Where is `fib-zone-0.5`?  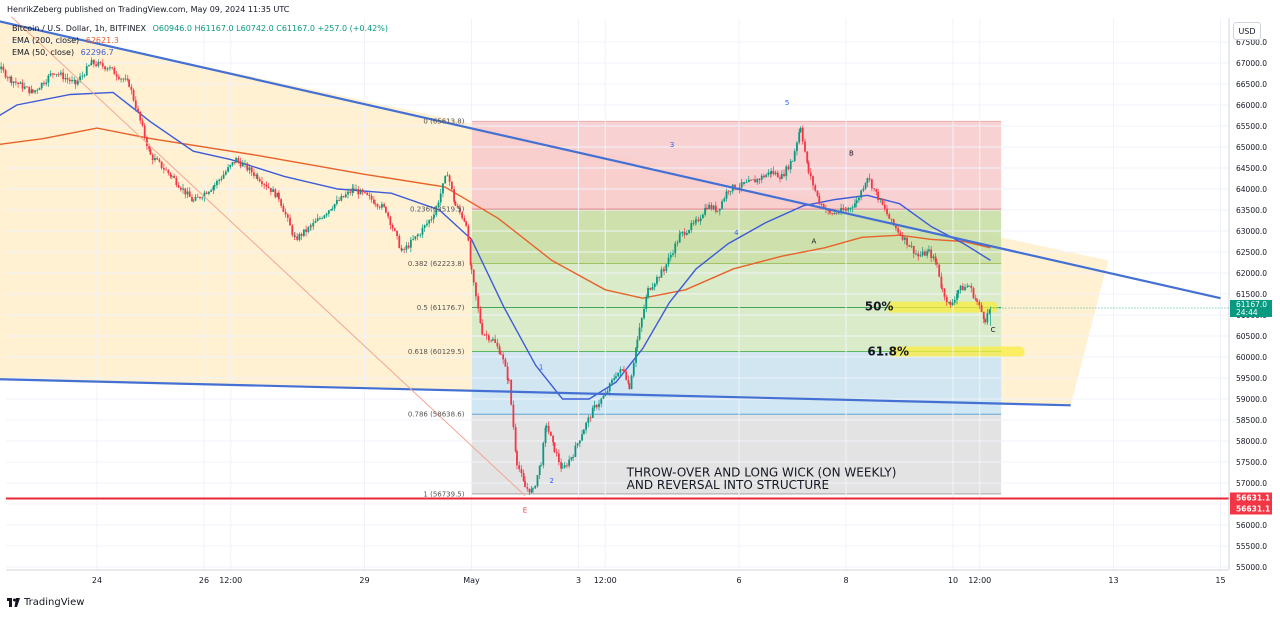 fib-zone-0.5 is located at coordinates (736, 329).